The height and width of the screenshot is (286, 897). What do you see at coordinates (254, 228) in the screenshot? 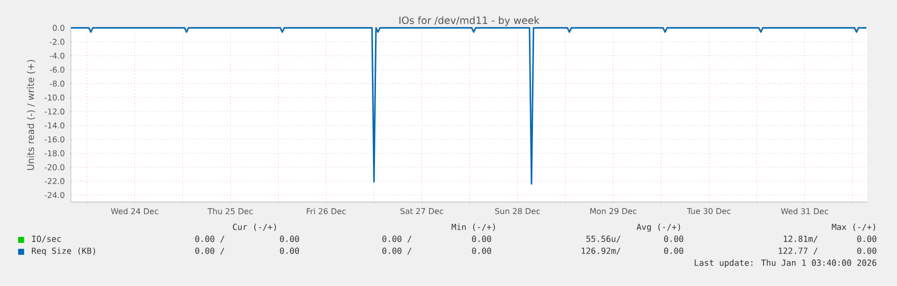
I see `text: Cur (-/+)` at bounding box center [254, 228].